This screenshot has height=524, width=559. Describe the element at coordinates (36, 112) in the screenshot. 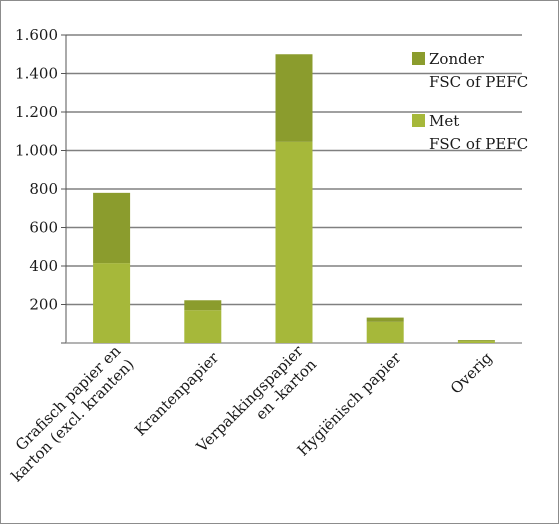

I see `y-tick-label: 1.200` at that location.